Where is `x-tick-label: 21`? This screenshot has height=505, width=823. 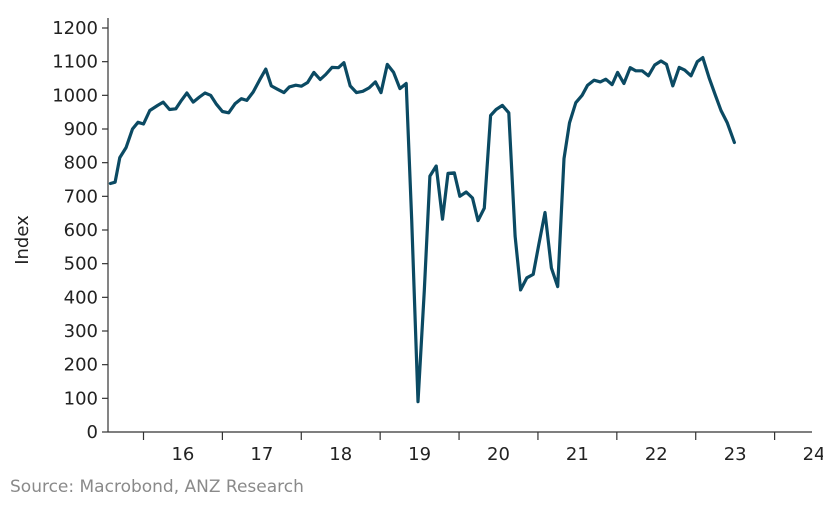
x-tick-label: 21 is located at coordinates (577, 454).